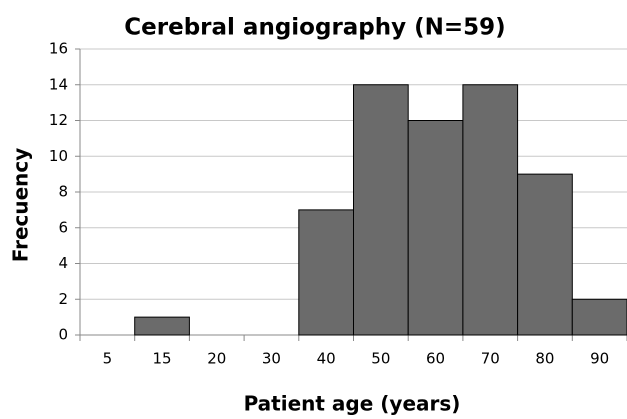 This screenshot has height=419, width=627. What do you see at coordinates (63, 192) in the screenshot?
I see `y-tick-label: 8` at bounding box center [63, 192].